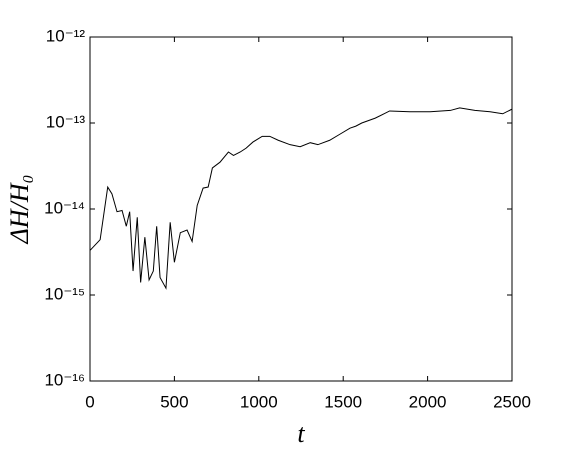 This screenshot has width=566, height=454. I want to click on y-tick-label: 10⁻¹⁶, so click(64, 379).